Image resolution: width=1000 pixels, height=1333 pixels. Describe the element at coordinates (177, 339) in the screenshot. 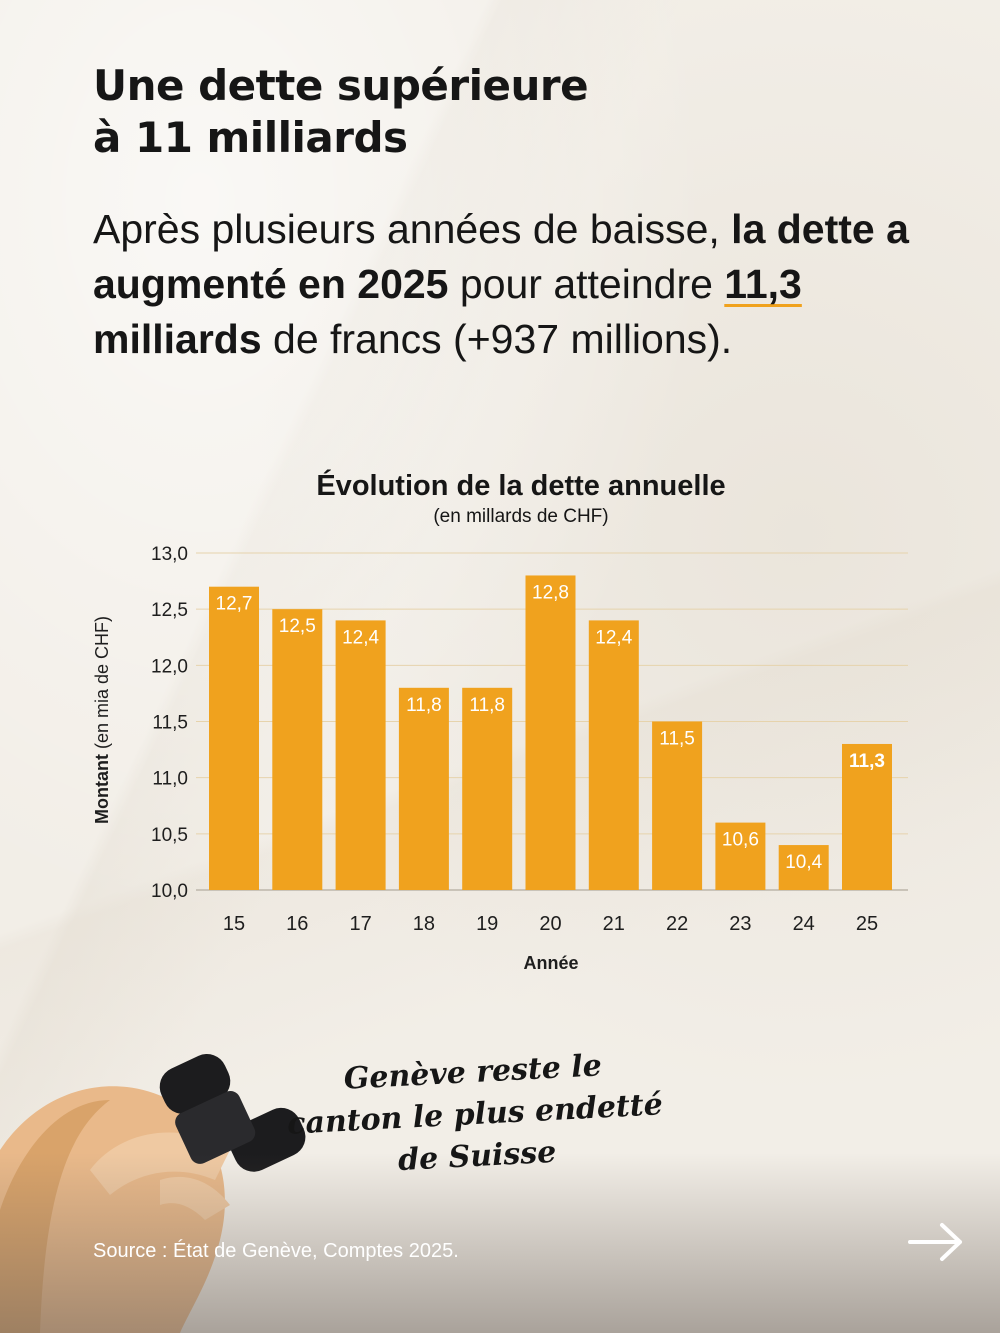

I see `intro-bold3: milliards` at that location.